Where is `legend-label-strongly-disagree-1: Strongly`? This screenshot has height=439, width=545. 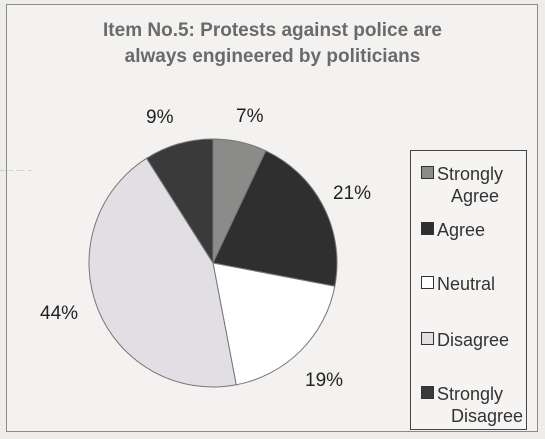 legend-label-strongly-disagree-1: Strongly is located at coordinates (470, 394).